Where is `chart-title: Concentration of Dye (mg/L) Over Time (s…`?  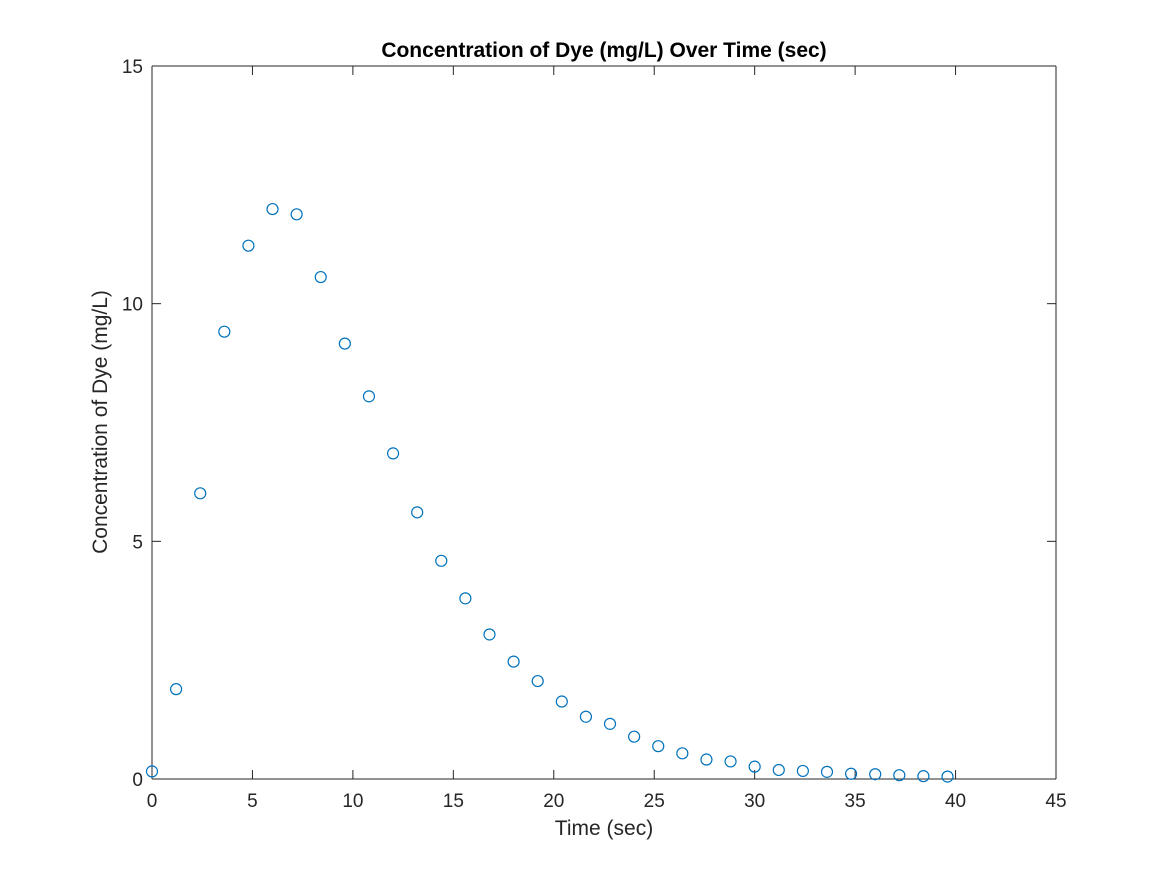
chart-title: Concentration of Dye (mg/L) Over Time (s… is located at coordinates (603, 50).